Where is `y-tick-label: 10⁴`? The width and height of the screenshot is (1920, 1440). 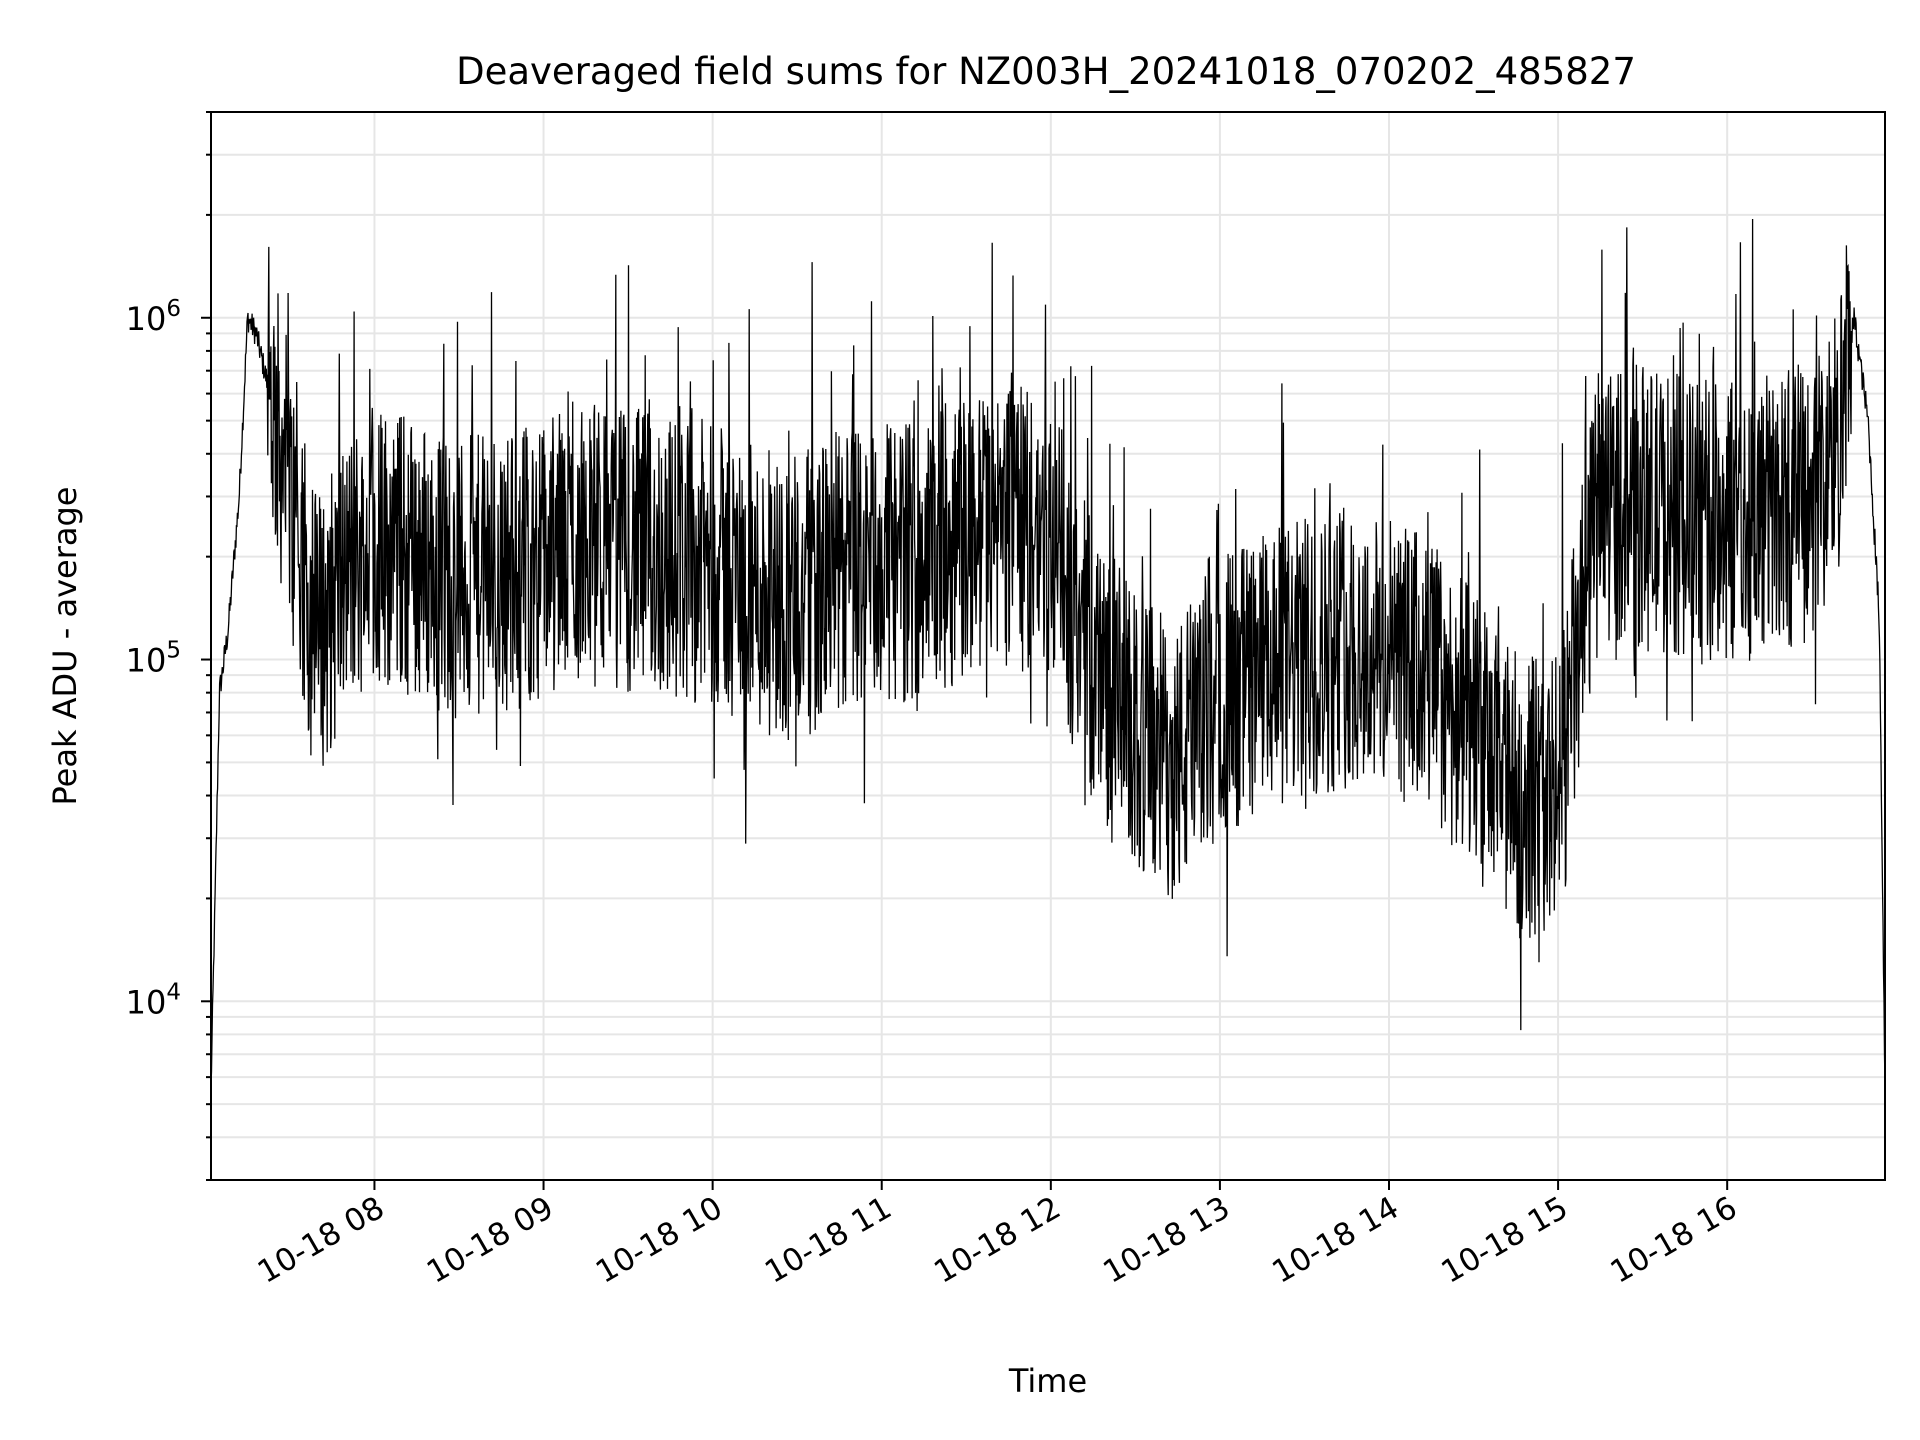
y-tick-label: 10⁴ is located at coordinates (153, 1000).